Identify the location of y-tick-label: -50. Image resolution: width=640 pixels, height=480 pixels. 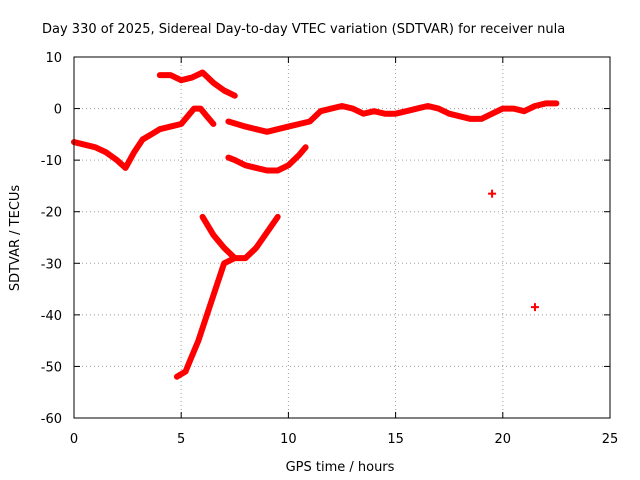
(51, 367).